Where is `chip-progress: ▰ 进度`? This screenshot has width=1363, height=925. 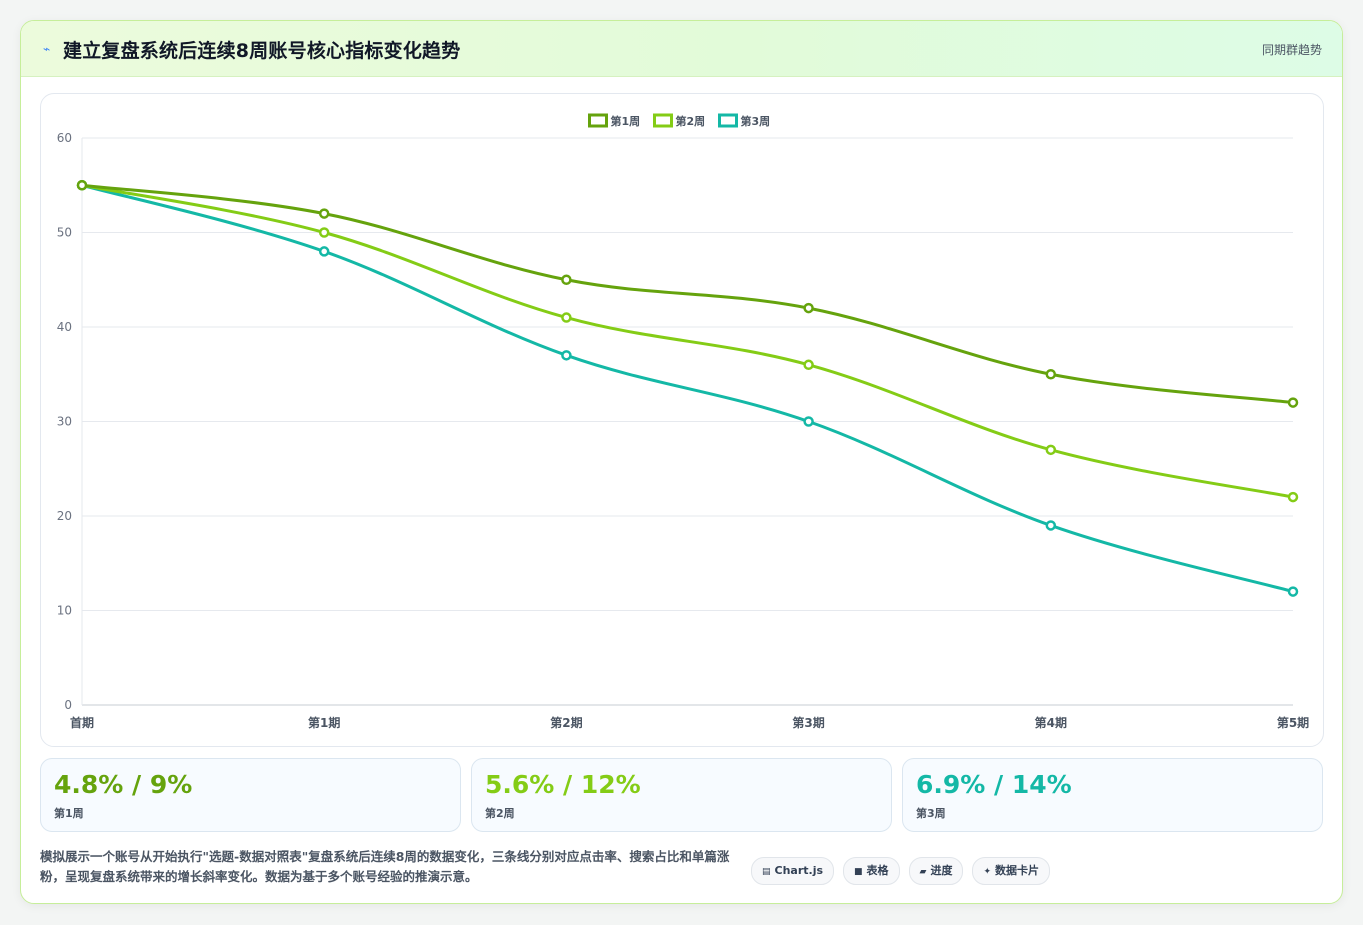 chip-progress: ▰ 进度 is located at coordinates (936, 871).